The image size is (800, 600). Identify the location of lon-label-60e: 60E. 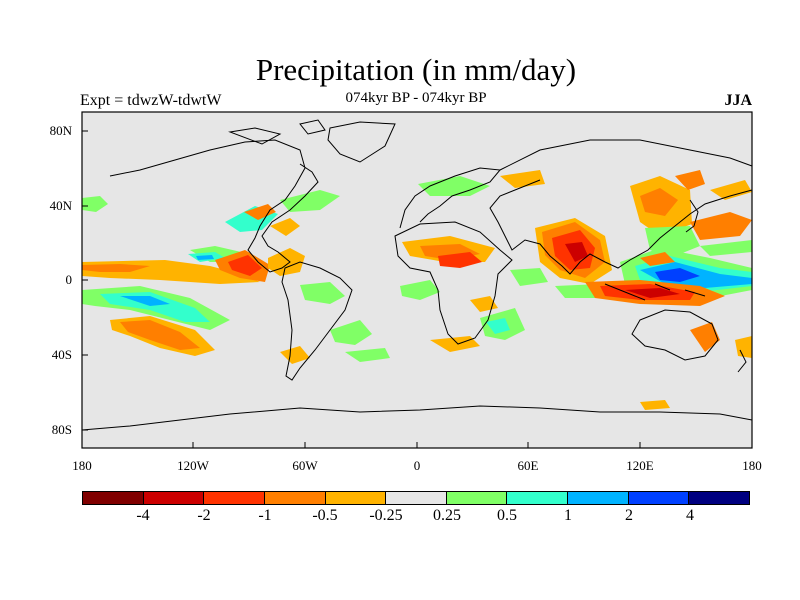
(528, 465).